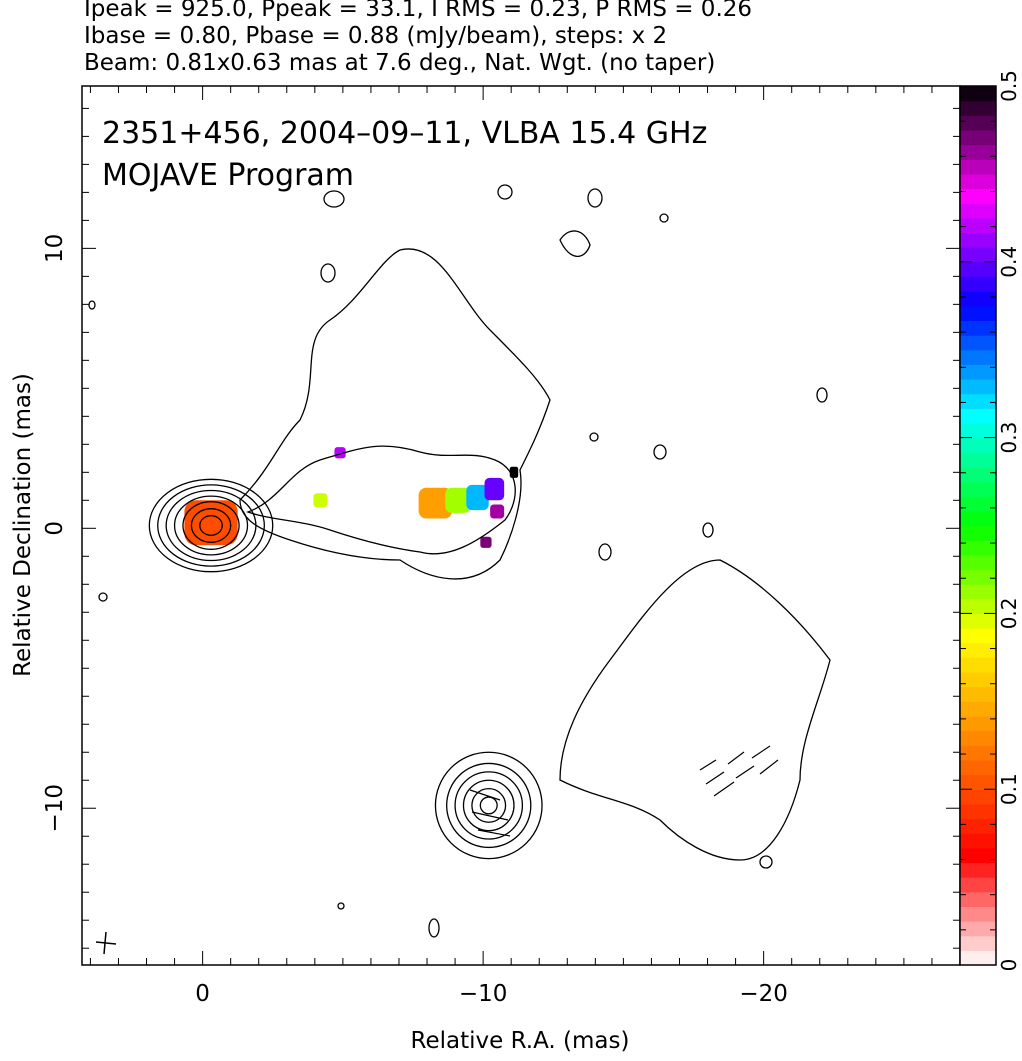  I want to click on y-axis-label: Relative Declination (mas), so click(23, 525).